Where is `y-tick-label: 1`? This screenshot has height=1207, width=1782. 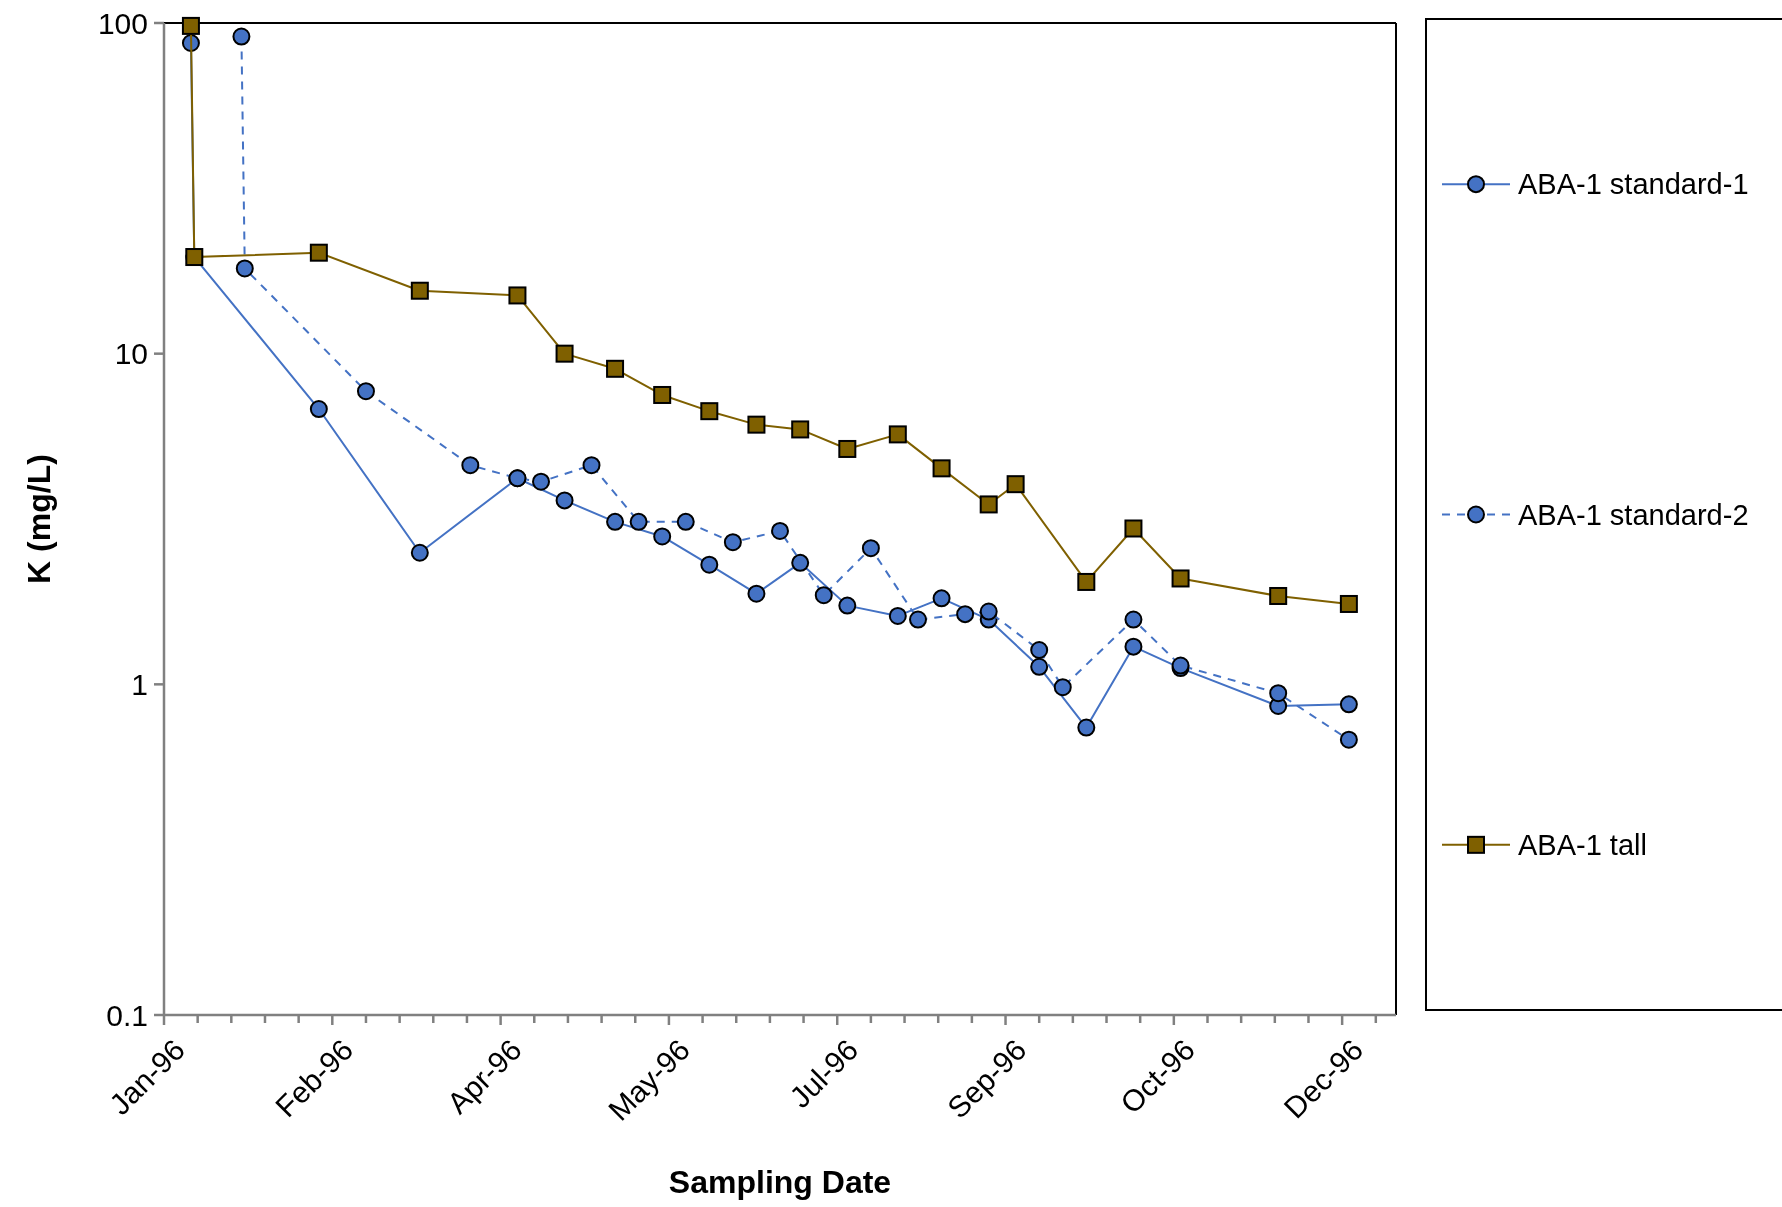 y-tick-label: 1 is located at coordinates (139, 684).